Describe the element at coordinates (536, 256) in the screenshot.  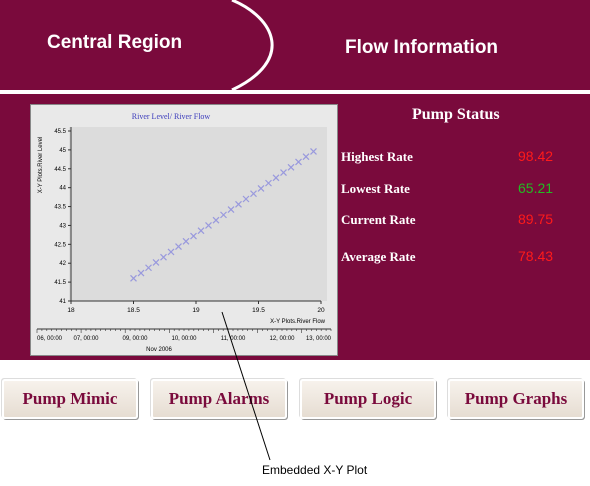
I see `average-rate-value: 78.43` at that location.